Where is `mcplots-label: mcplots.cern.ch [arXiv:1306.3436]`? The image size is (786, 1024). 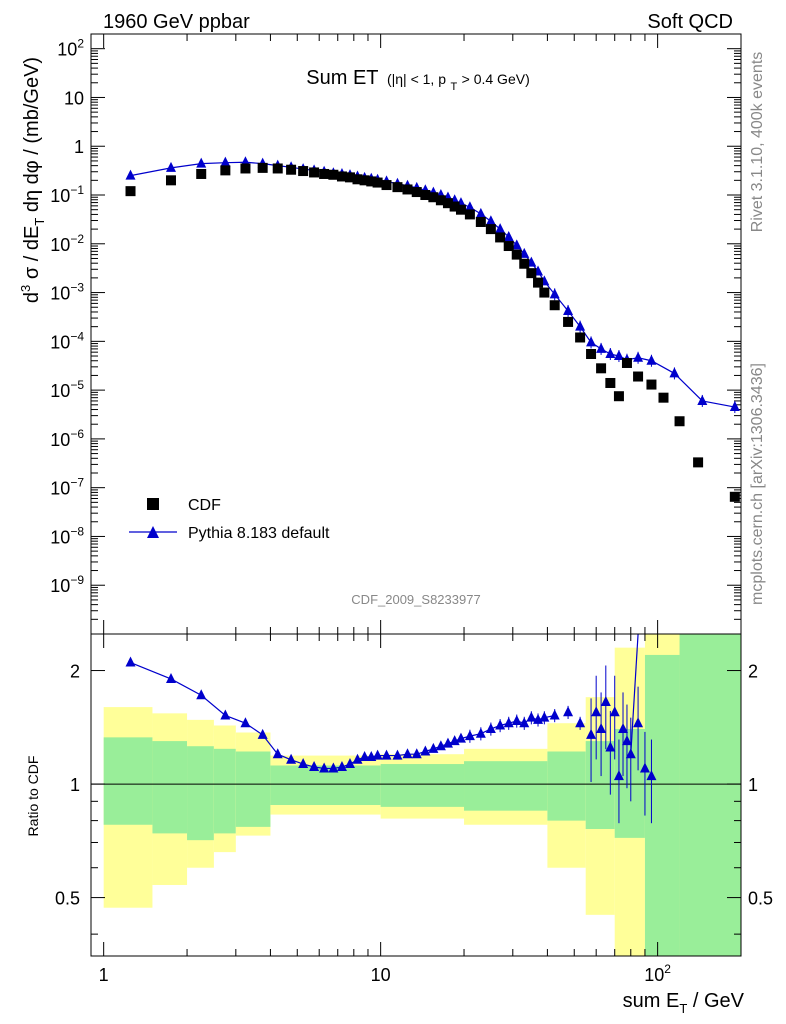 mcplots-label: mcplots.cern.ch [arXiv:1306.3436] is located at coordinates (757, 484).